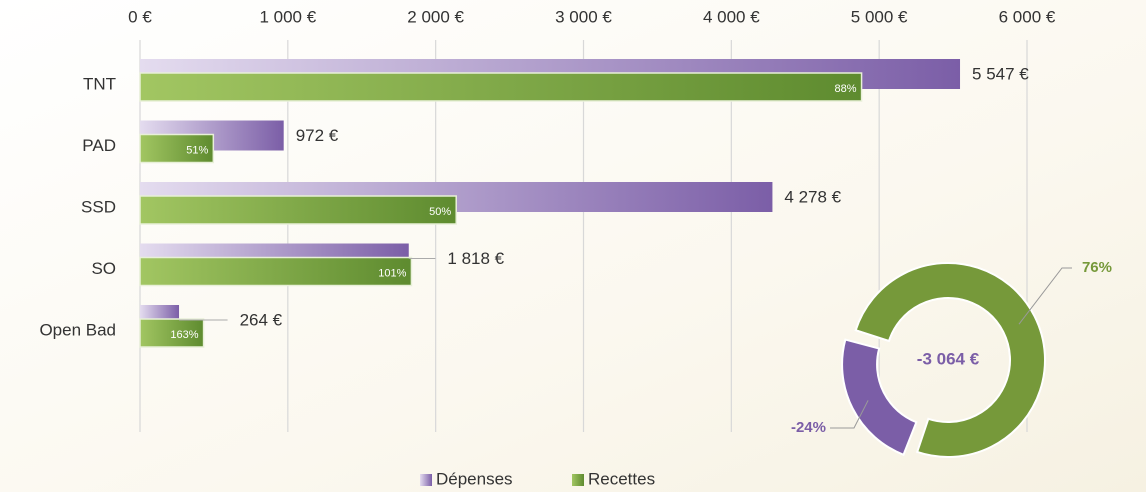 The width and height of the screenshot is (1146, 492). I want to click on legend-label: Dépenses, so click(474, 478).